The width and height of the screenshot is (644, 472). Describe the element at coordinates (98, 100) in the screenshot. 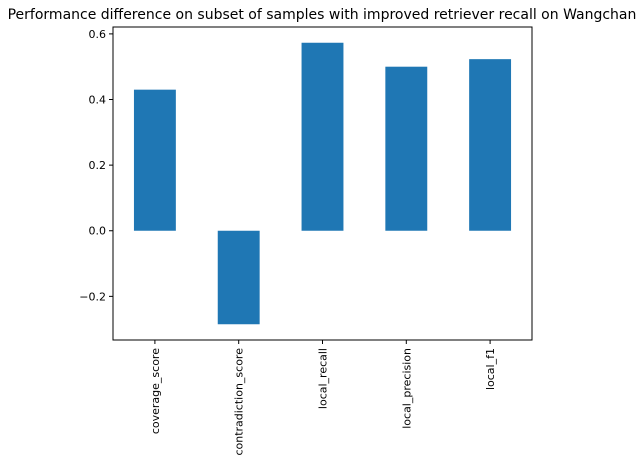

I see `y-tick-label: 0.4` at that location.